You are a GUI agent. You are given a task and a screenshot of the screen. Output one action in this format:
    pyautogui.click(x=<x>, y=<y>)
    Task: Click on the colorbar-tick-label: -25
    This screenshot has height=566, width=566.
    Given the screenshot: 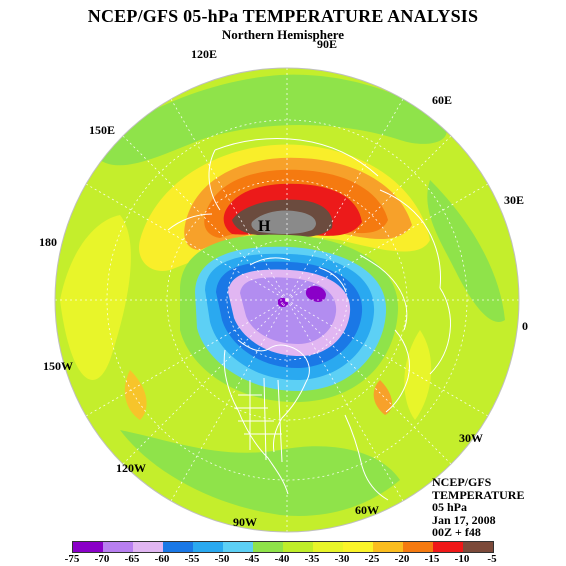 What is the action you would take?
    pyautogui.click(x=372, y=559)
    